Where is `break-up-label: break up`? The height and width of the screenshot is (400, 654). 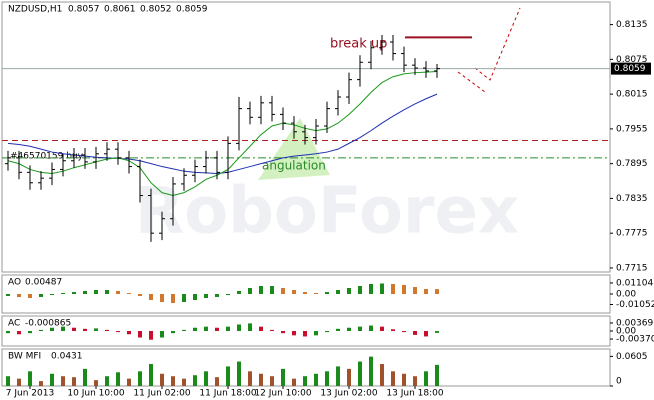 break-up-label: break up is located at coordinates (358, 44).